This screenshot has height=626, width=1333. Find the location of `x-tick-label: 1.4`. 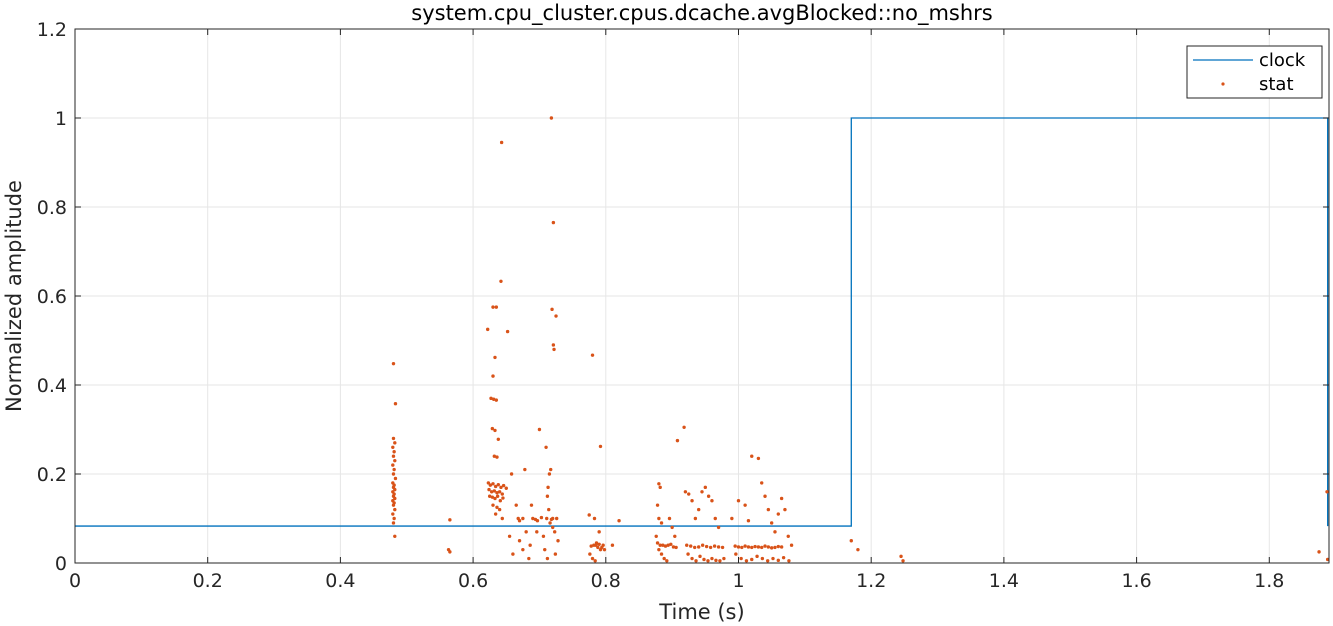

x-tick-label: 1.4 is located at coordinates (1004, 581).